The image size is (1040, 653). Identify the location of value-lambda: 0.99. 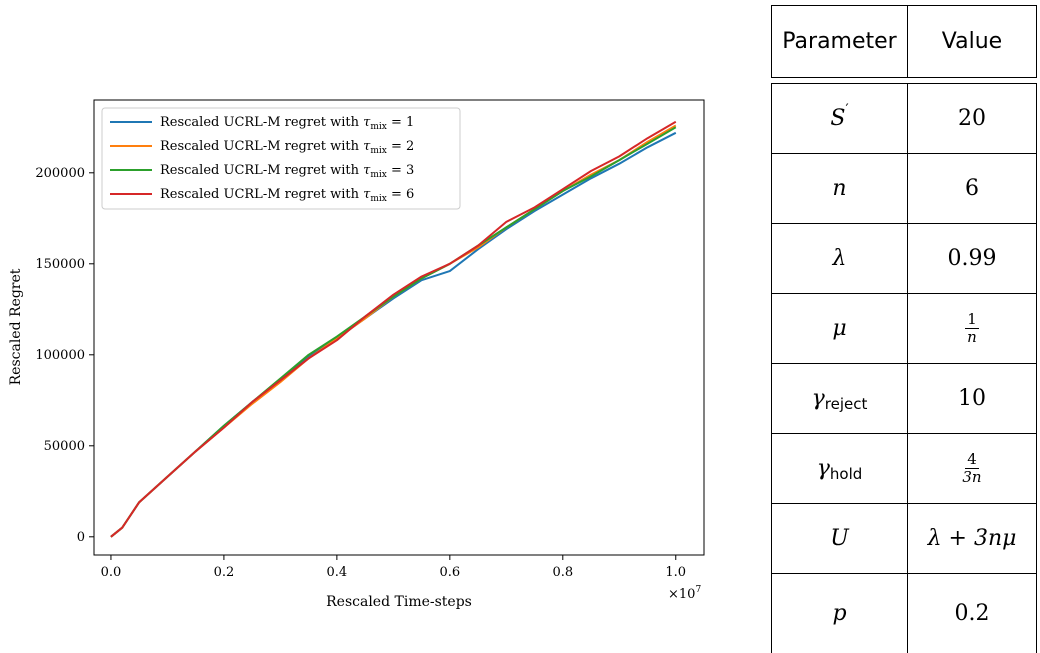
(972, 258).